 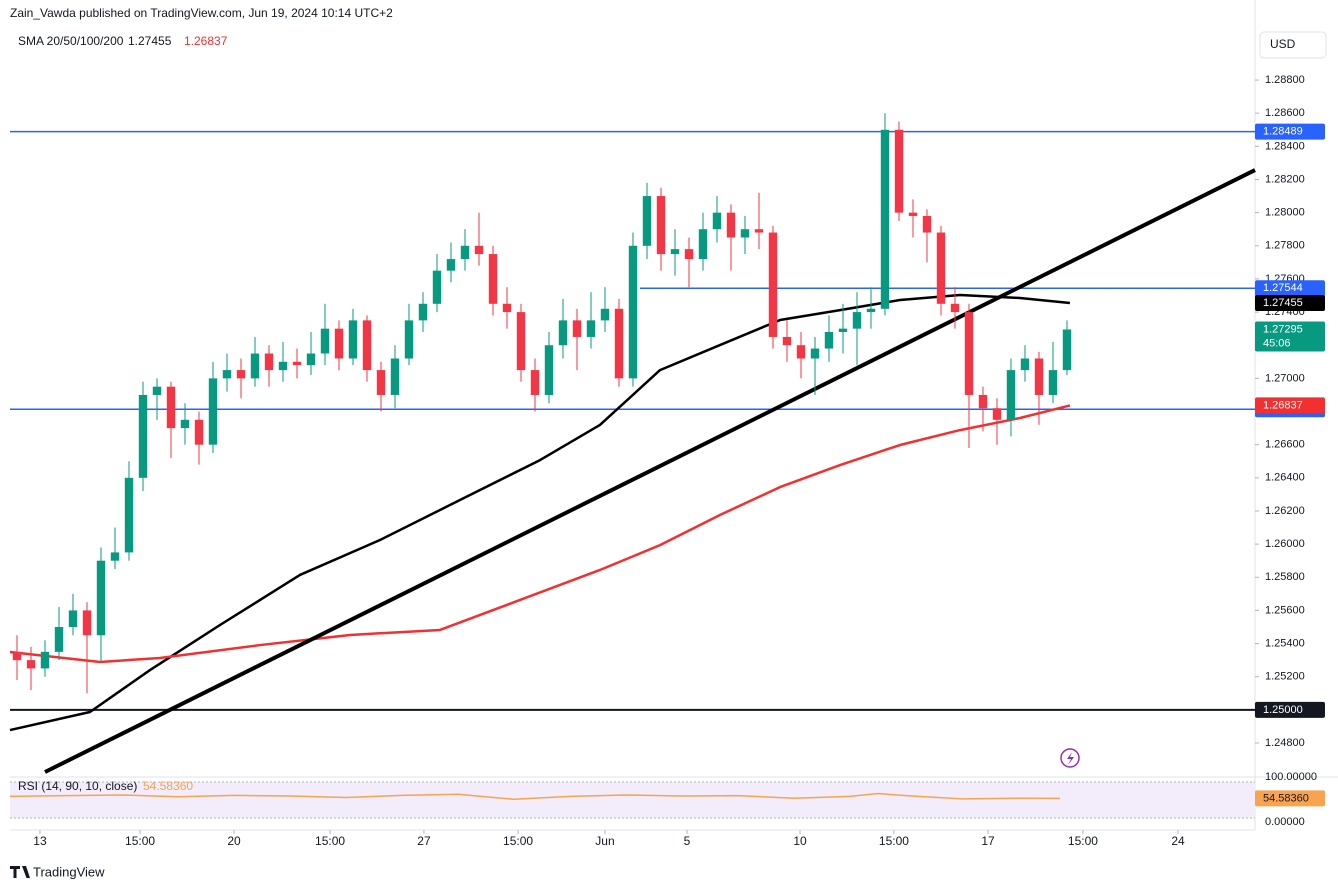 What do you see at coordinates (1285, 478) in the screenshot?
I see `y-tick-label: 1.26400` at bounding box center [1285, 478].